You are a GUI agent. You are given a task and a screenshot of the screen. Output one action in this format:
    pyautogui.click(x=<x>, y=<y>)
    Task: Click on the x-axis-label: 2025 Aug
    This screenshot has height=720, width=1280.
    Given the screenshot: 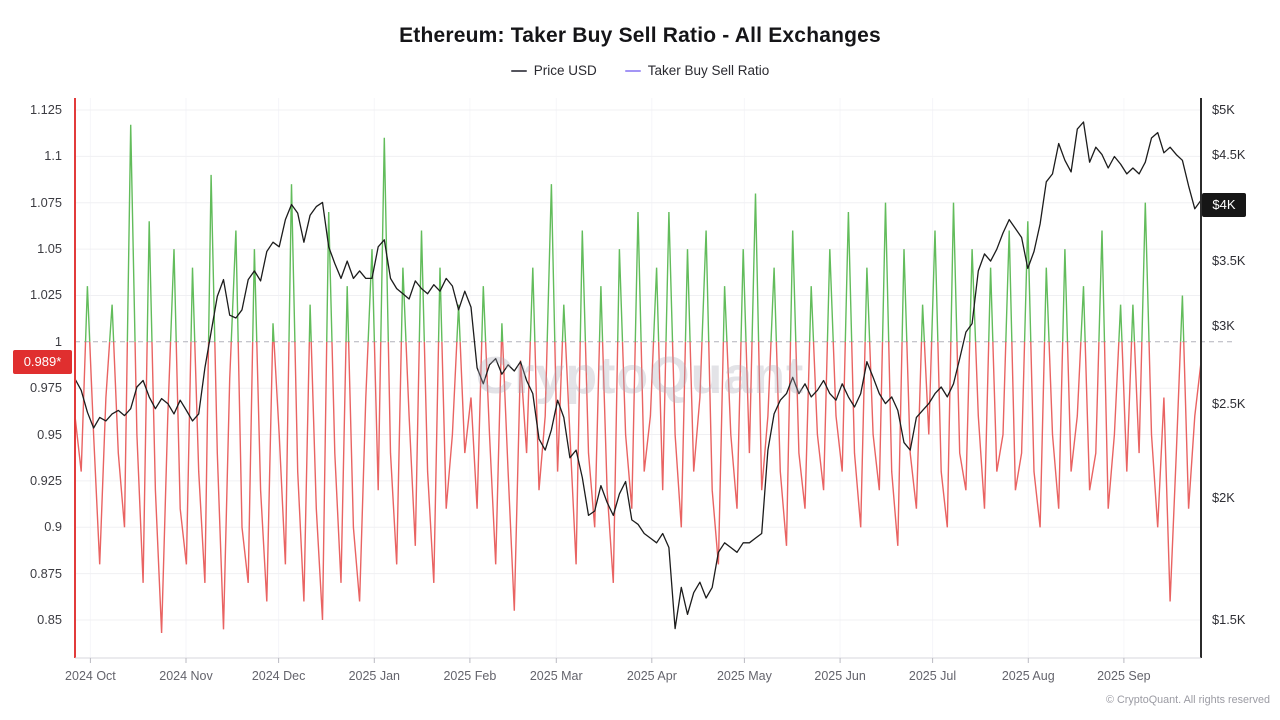 What is the action you would take?
    pyautogui.click(x=1028, y=676)
    